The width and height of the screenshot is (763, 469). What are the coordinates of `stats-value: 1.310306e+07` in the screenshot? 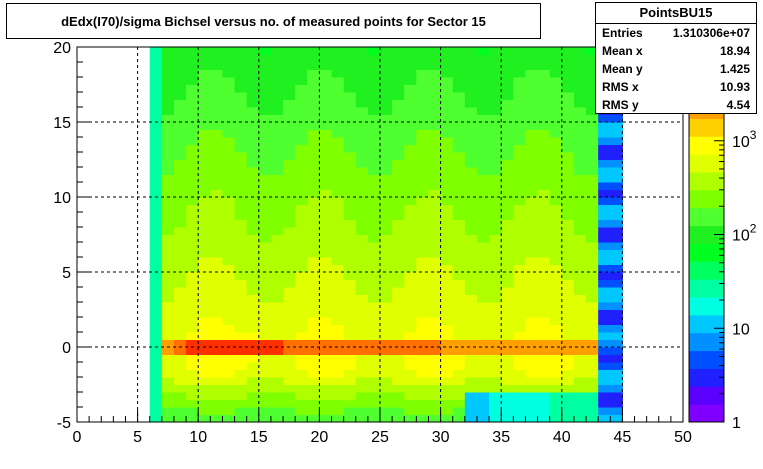 It's located at (711, 33).